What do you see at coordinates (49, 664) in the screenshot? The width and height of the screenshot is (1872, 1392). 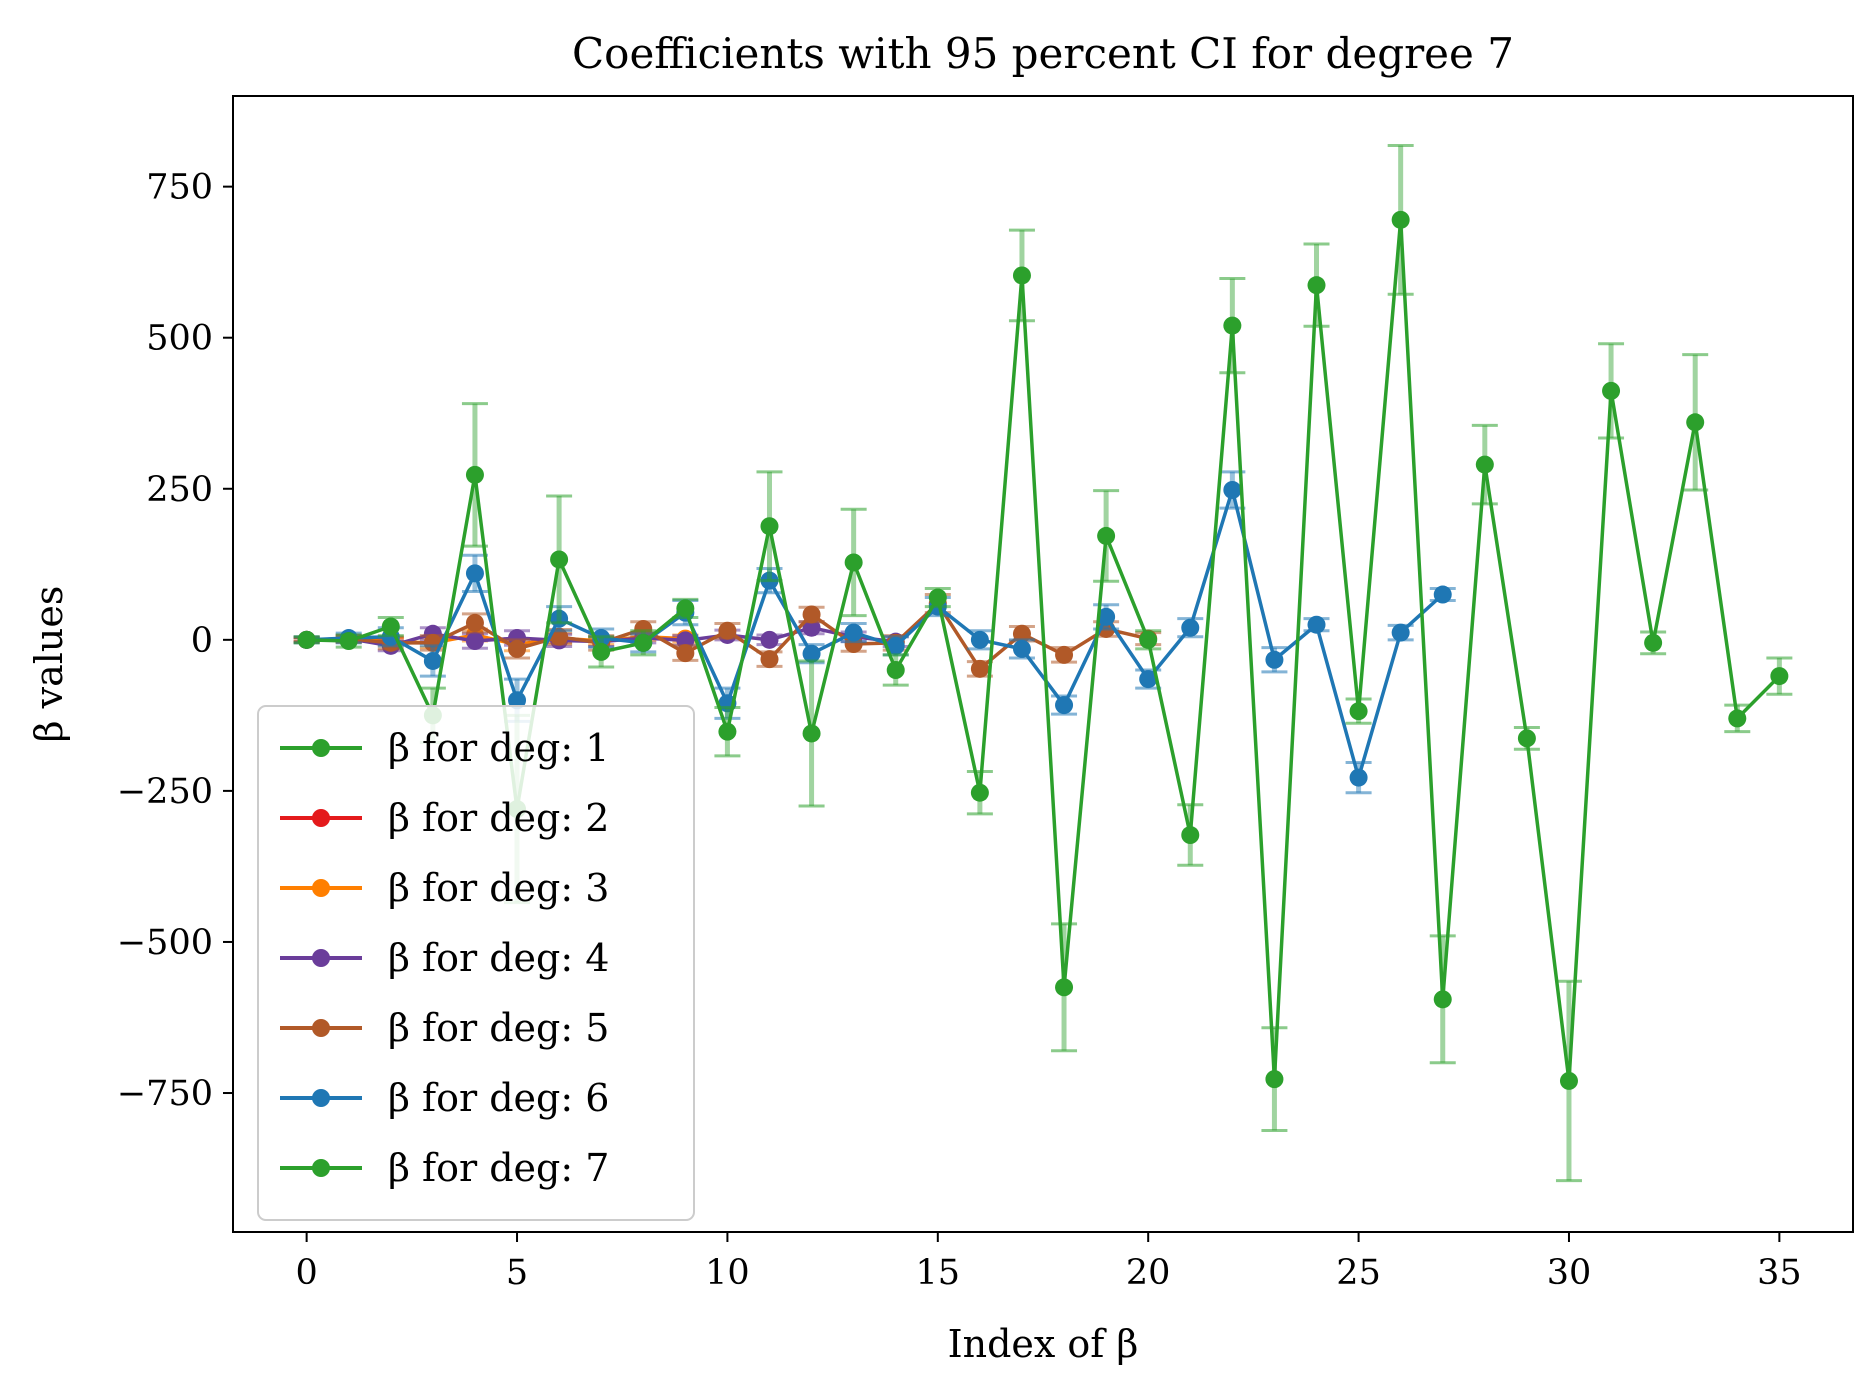 I see `y-axis-label: β values` at bounding box center [49, 664].